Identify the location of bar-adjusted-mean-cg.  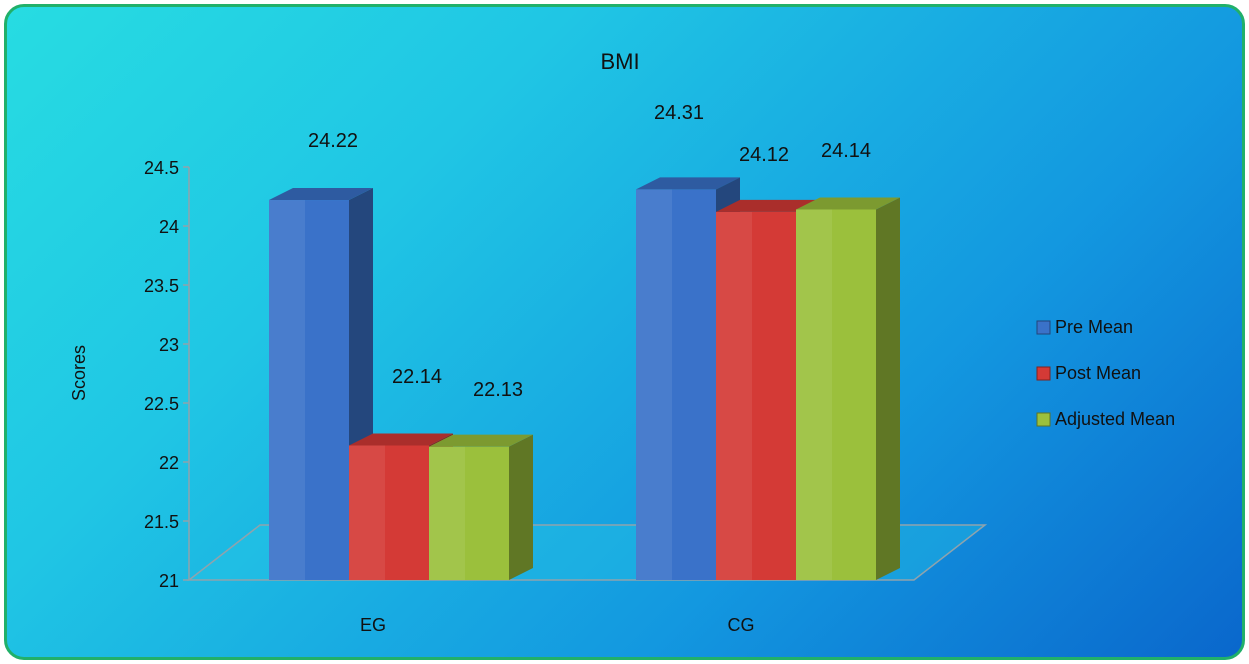
(848, 389).